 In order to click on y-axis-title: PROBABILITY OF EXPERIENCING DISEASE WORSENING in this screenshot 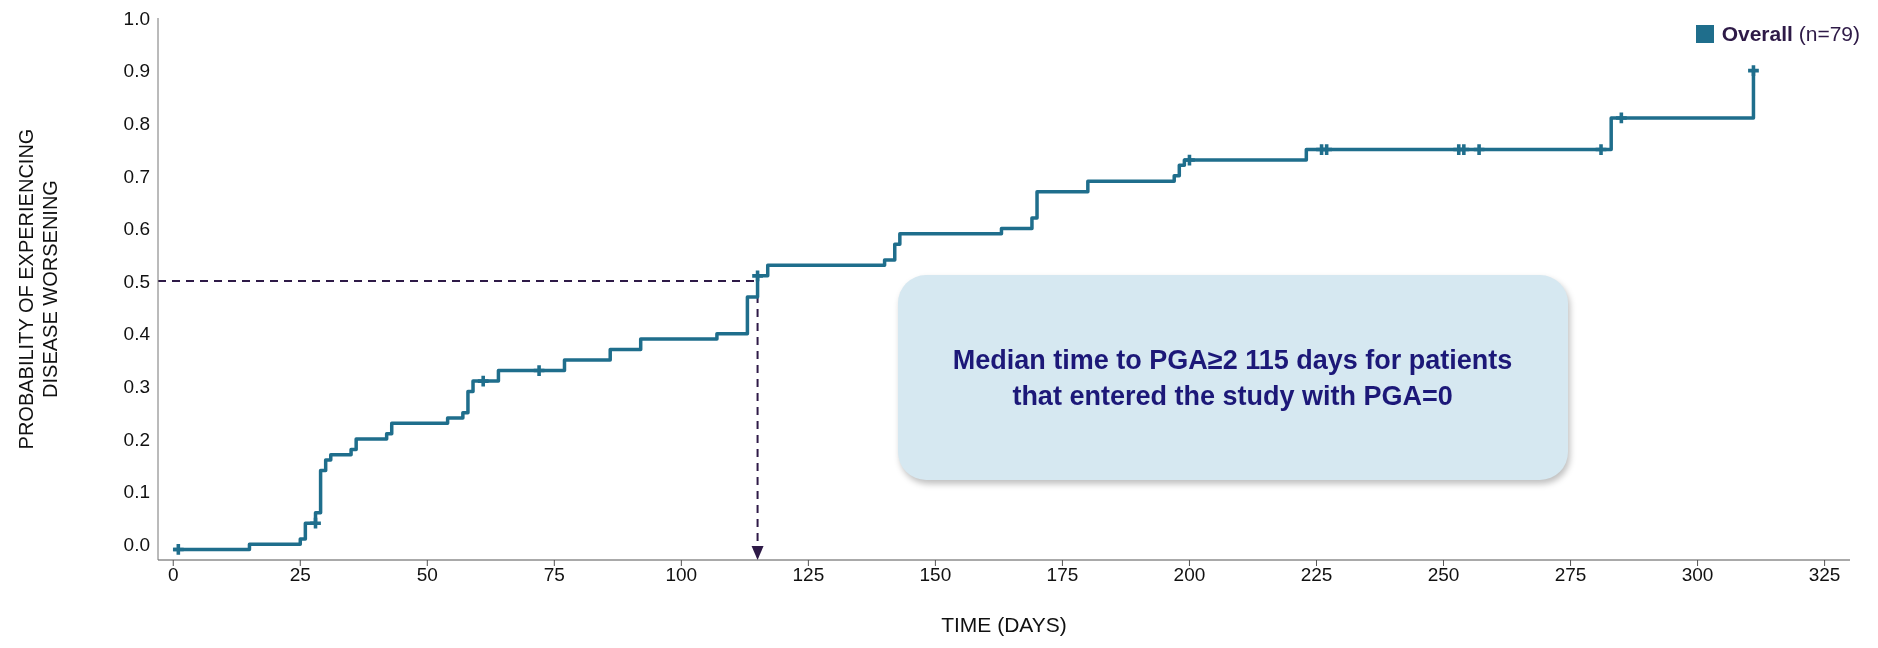, I will do `click(38, 289)`.